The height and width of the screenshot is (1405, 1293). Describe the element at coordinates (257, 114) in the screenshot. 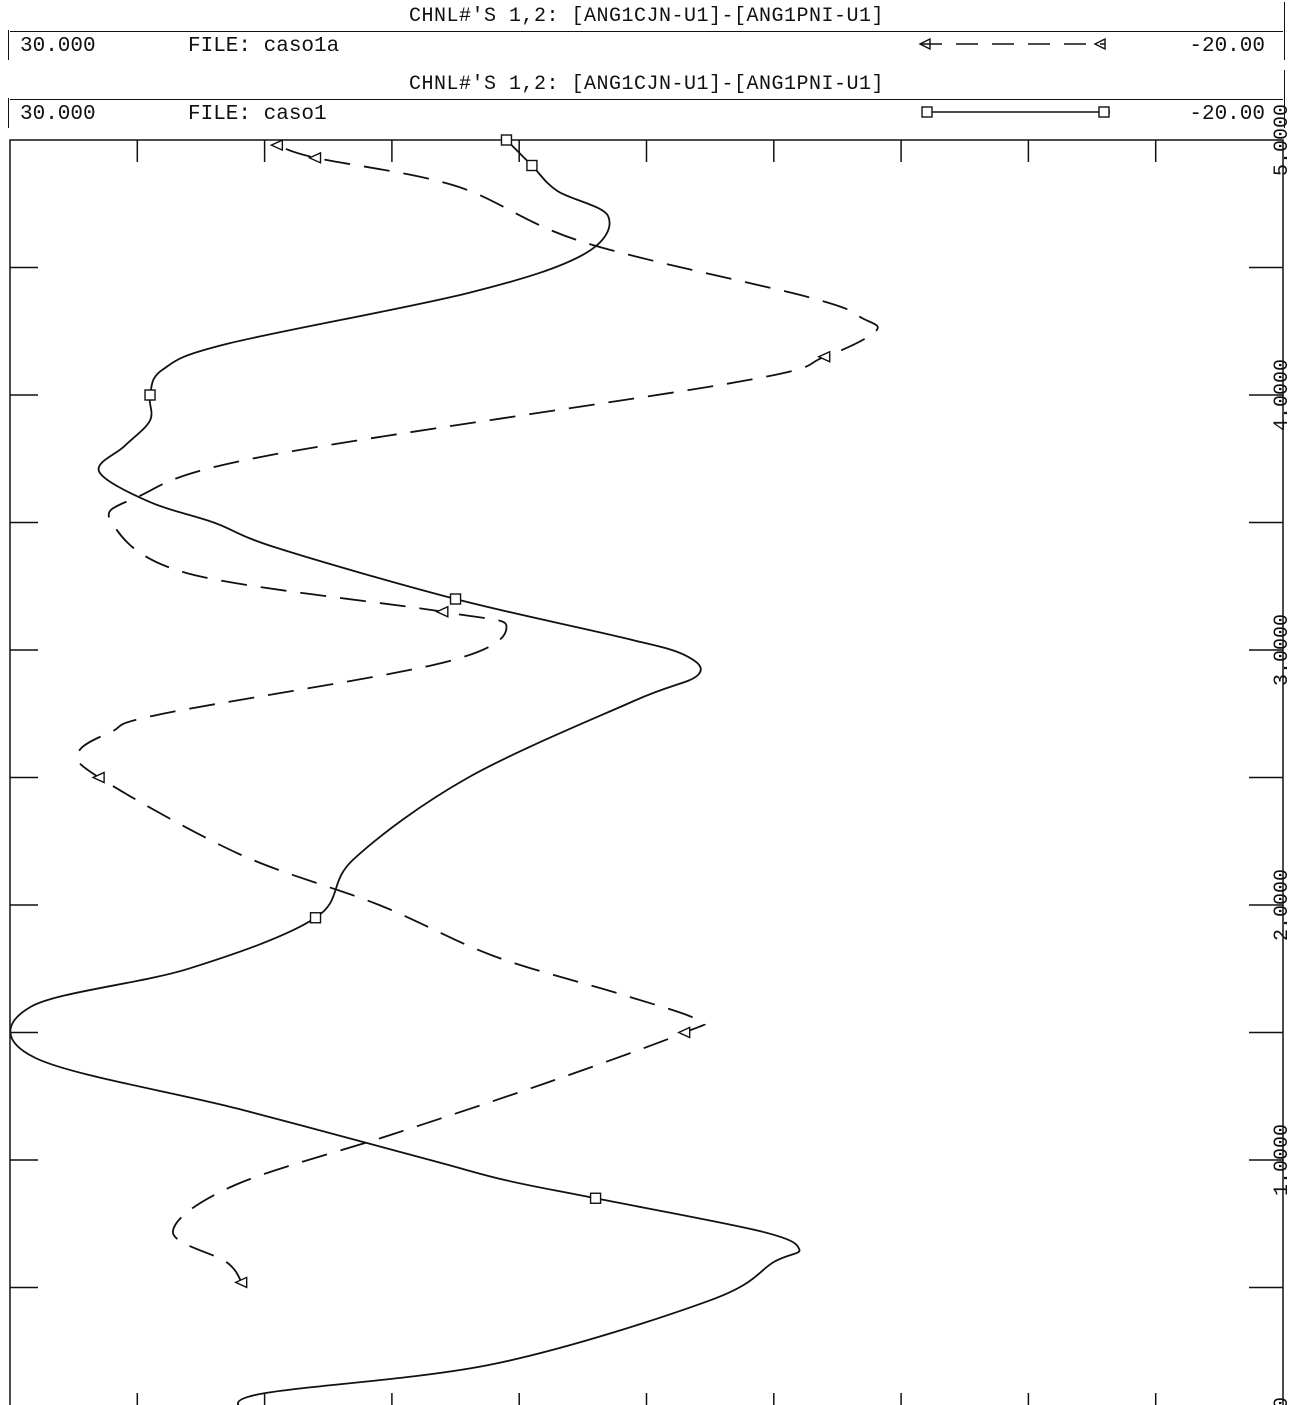

I see `file-name: FILE: caso1` at that location.